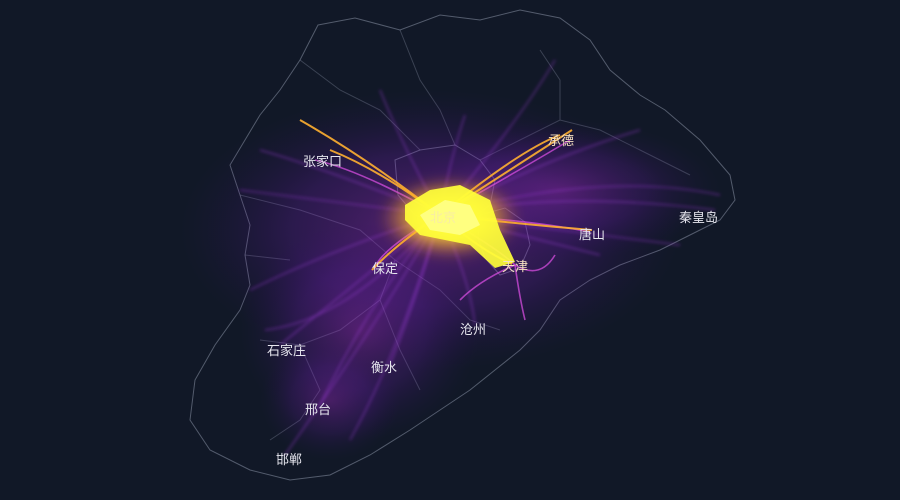 Image resolution: width=900 pixels, height=500 pixels. I want to click on city-label-xingtai: 邢台, so click(318, 410).